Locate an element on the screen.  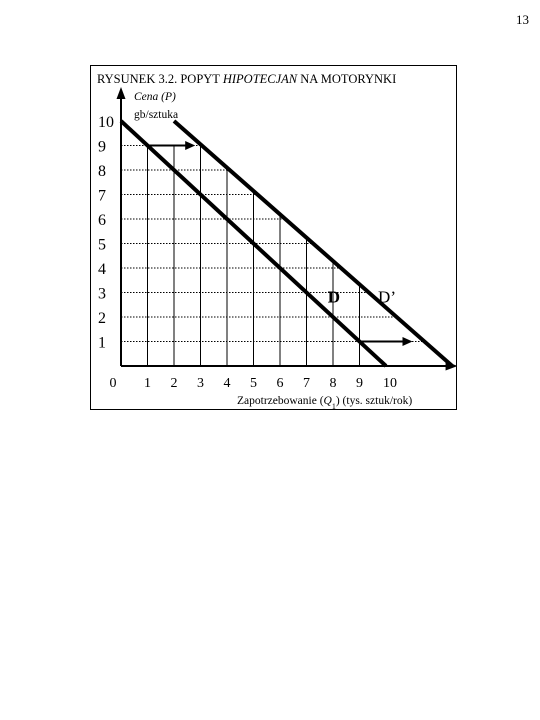
y-axis-label: Cena (P) is located at coordinates (155, 97).